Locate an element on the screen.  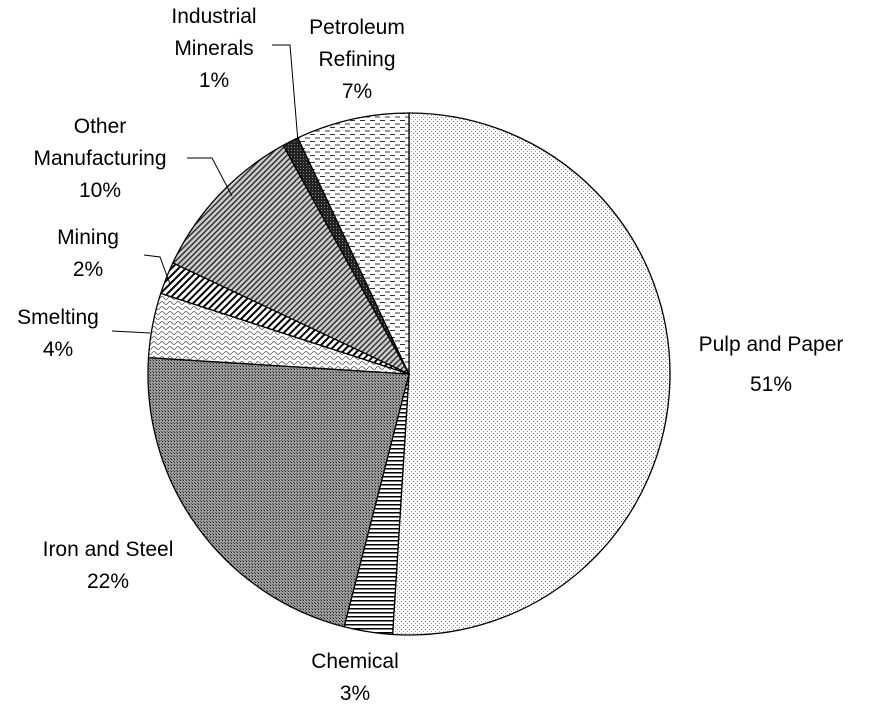
percent-label: 4% is located at coordinates (58, 349).